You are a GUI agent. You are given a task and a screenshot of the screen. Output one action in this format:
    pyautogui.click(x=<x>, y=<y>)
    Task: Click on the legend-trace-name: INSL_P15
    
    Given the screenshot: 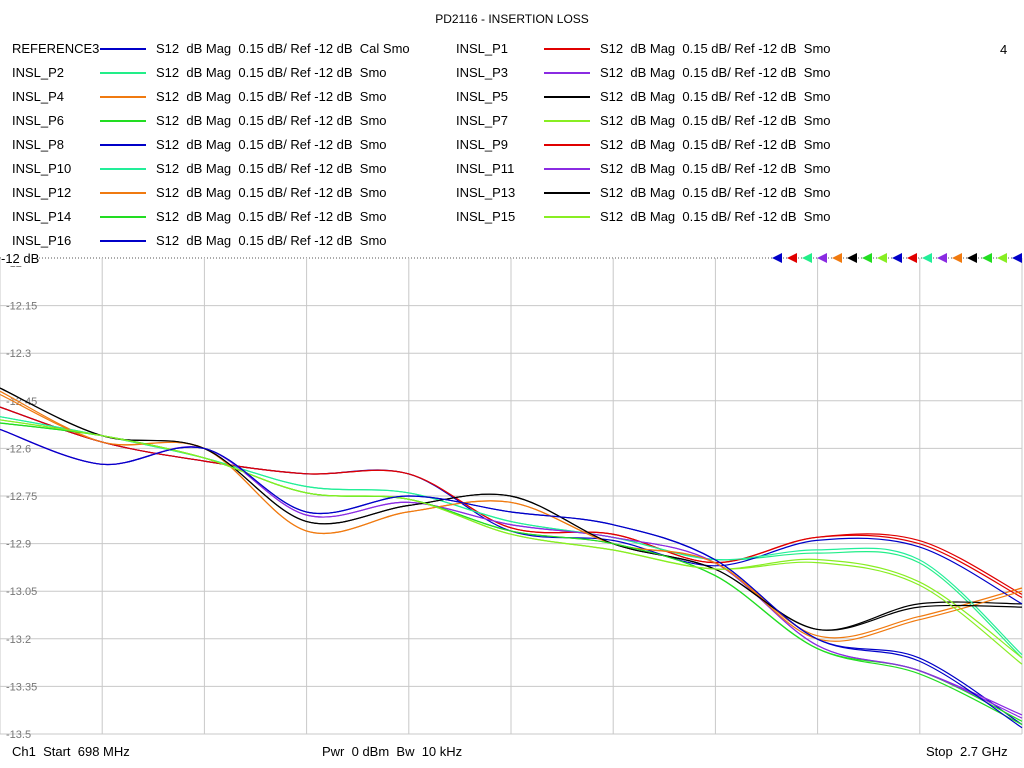 What is the action you would take?
    pyautogui.click(x=486, y=216)
    